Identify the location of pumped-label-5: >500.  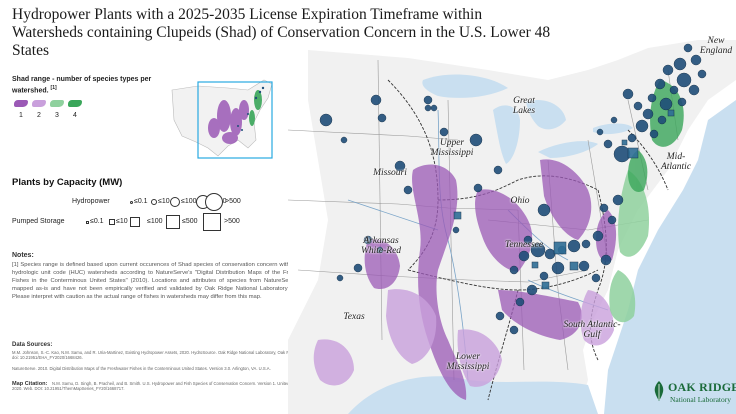
(232, 221).